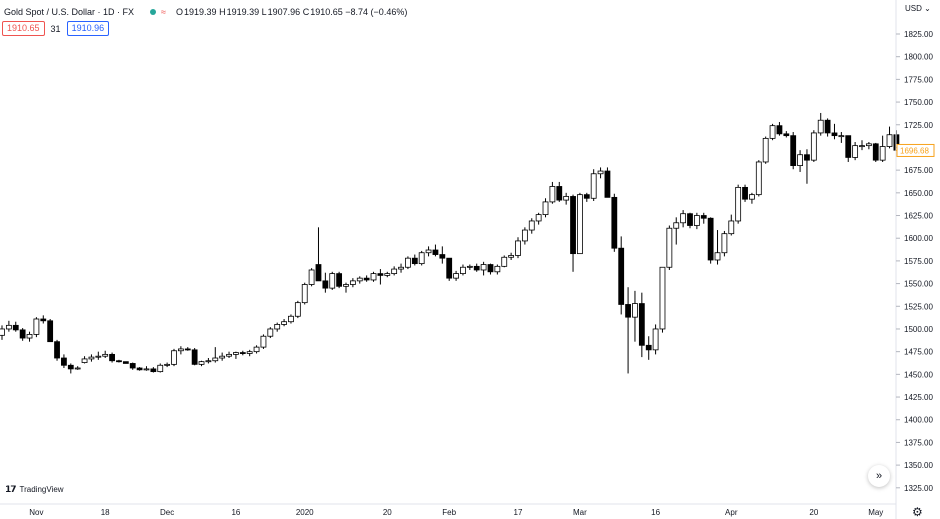 The image size is (940, 519). I want to click on last-price-badge, so click(915, 150).